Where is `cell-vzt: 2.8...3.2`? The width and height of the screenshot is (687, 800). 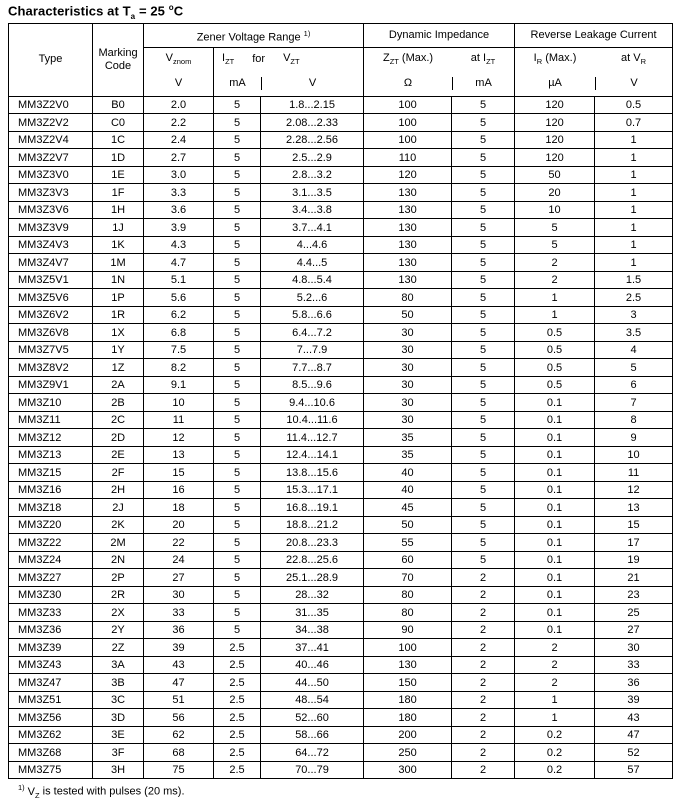
cell-vzt: 2.8...3.2 is located at coordinates (312, 175).